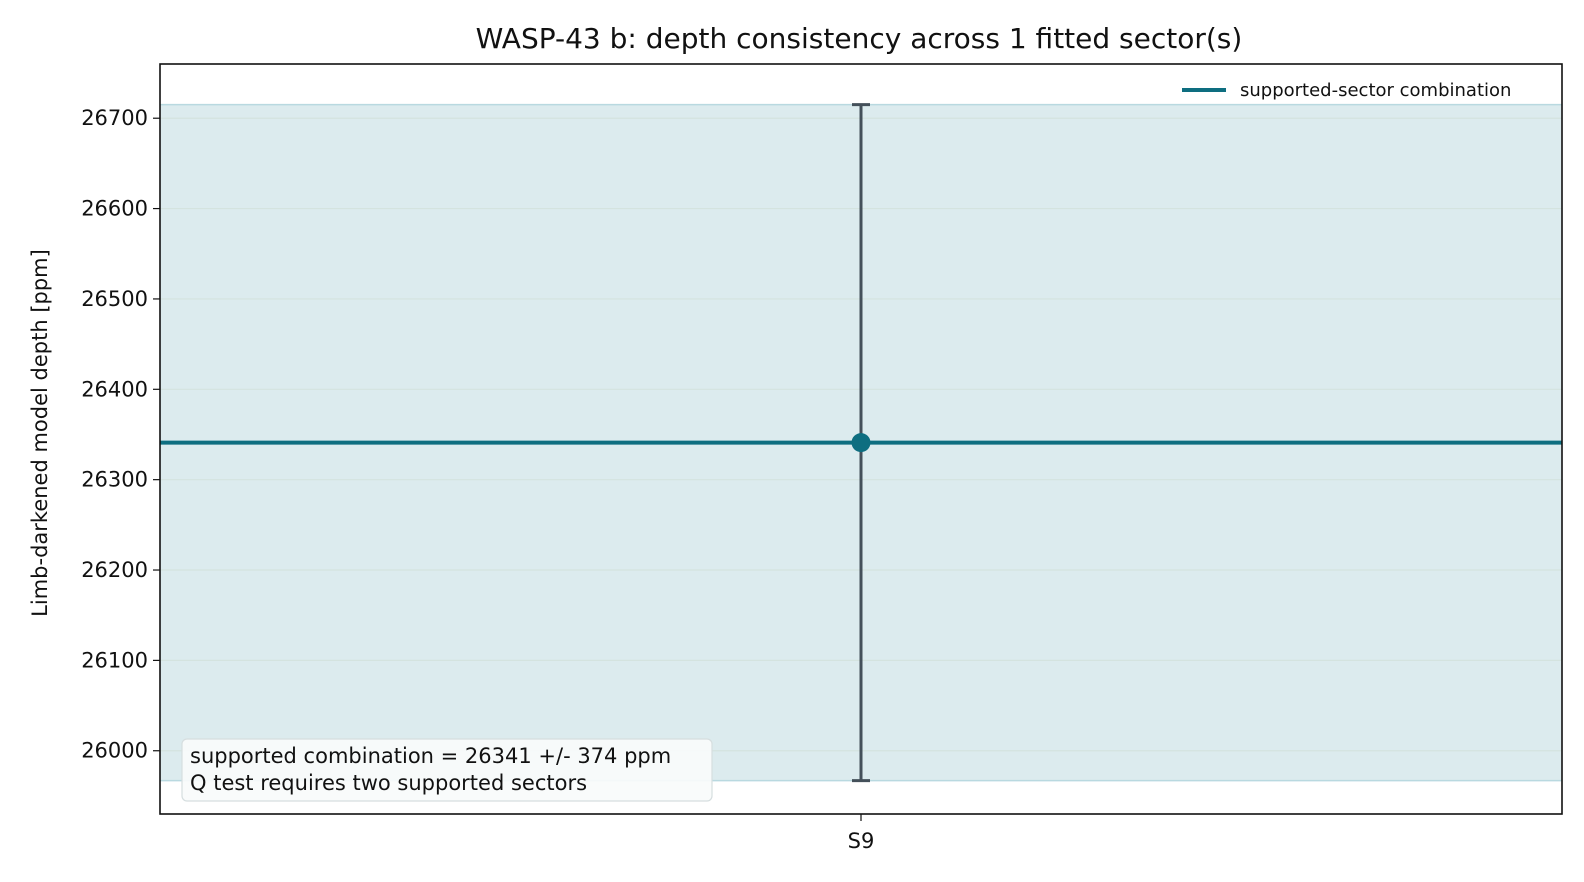 The height and width of the screenshot is (882, 1584). Describe the element at coordinates (114, 299) in the screenshot. I see `y-tick-label: 26500` at that location.